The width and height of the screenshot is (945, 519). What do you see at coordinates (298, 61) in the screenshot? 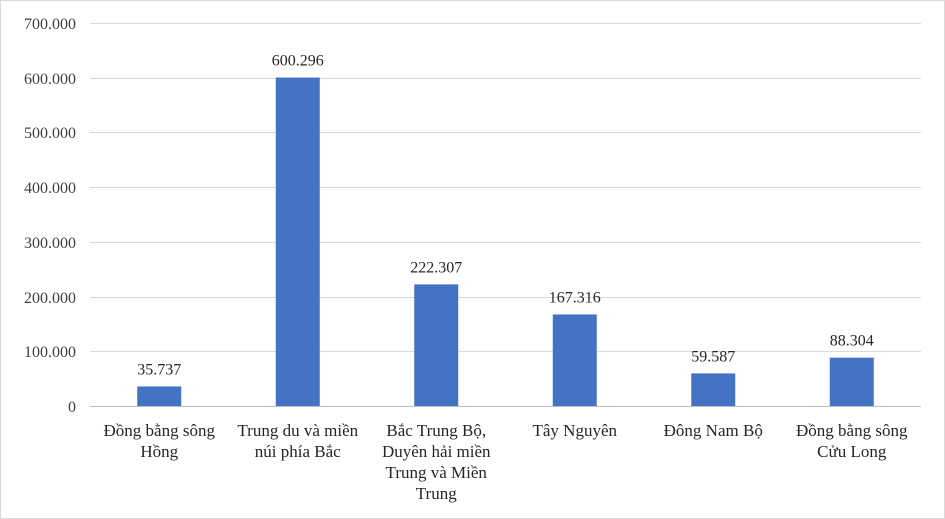
I see `data-label: 600.296` at bounding box center [298, 61].